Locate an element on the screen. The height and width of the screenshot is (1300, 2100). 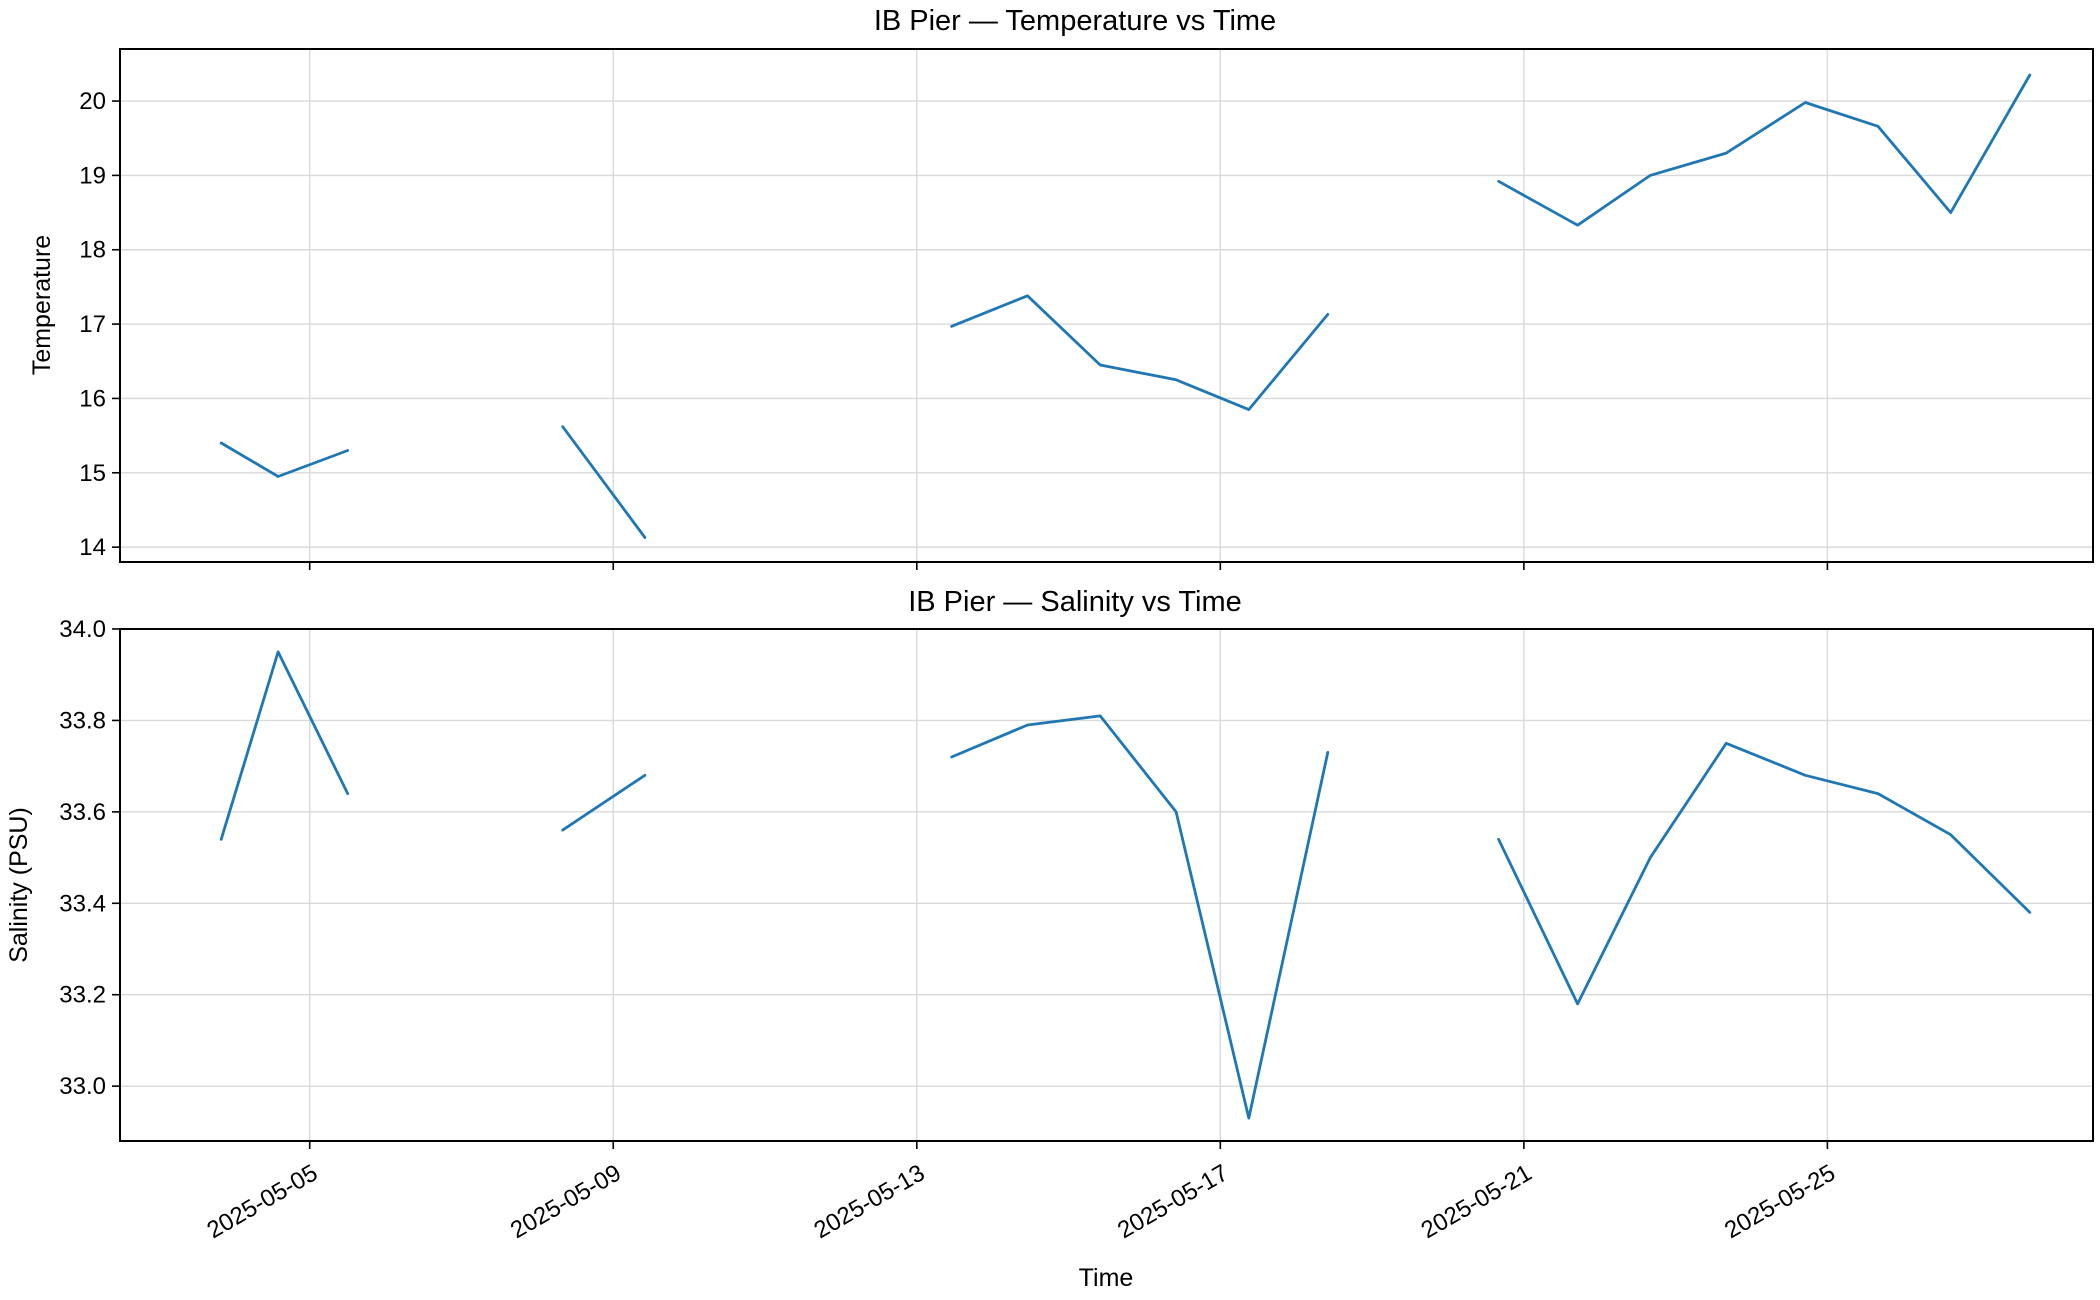
salinity-chart-title: IB Pier — Salinity vs Time is located at coordinates (1075, 602).